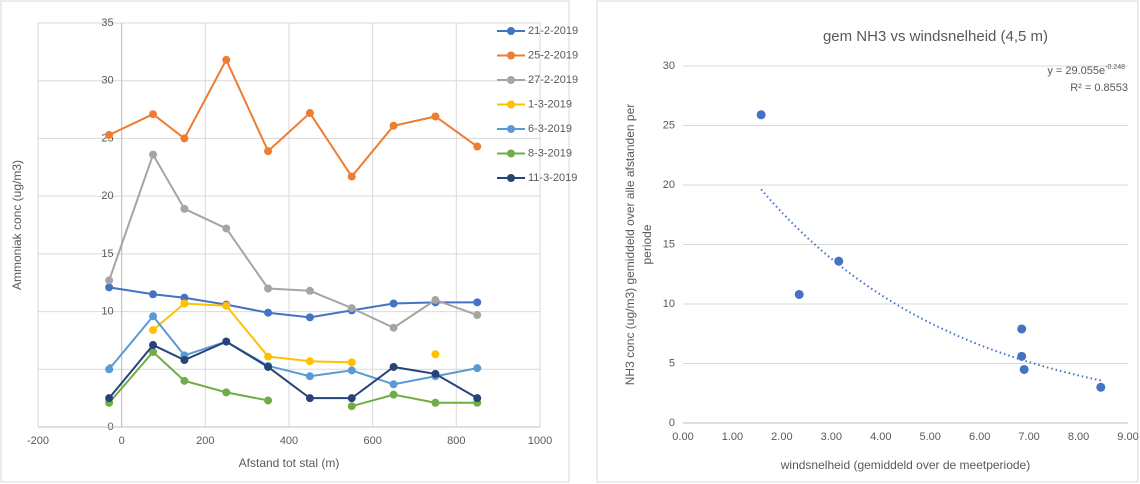  What do you see at coordinates (550, 104) in the screenshot?
I see `legend-label: 1-3-2019` at bounding box center [550, 104].